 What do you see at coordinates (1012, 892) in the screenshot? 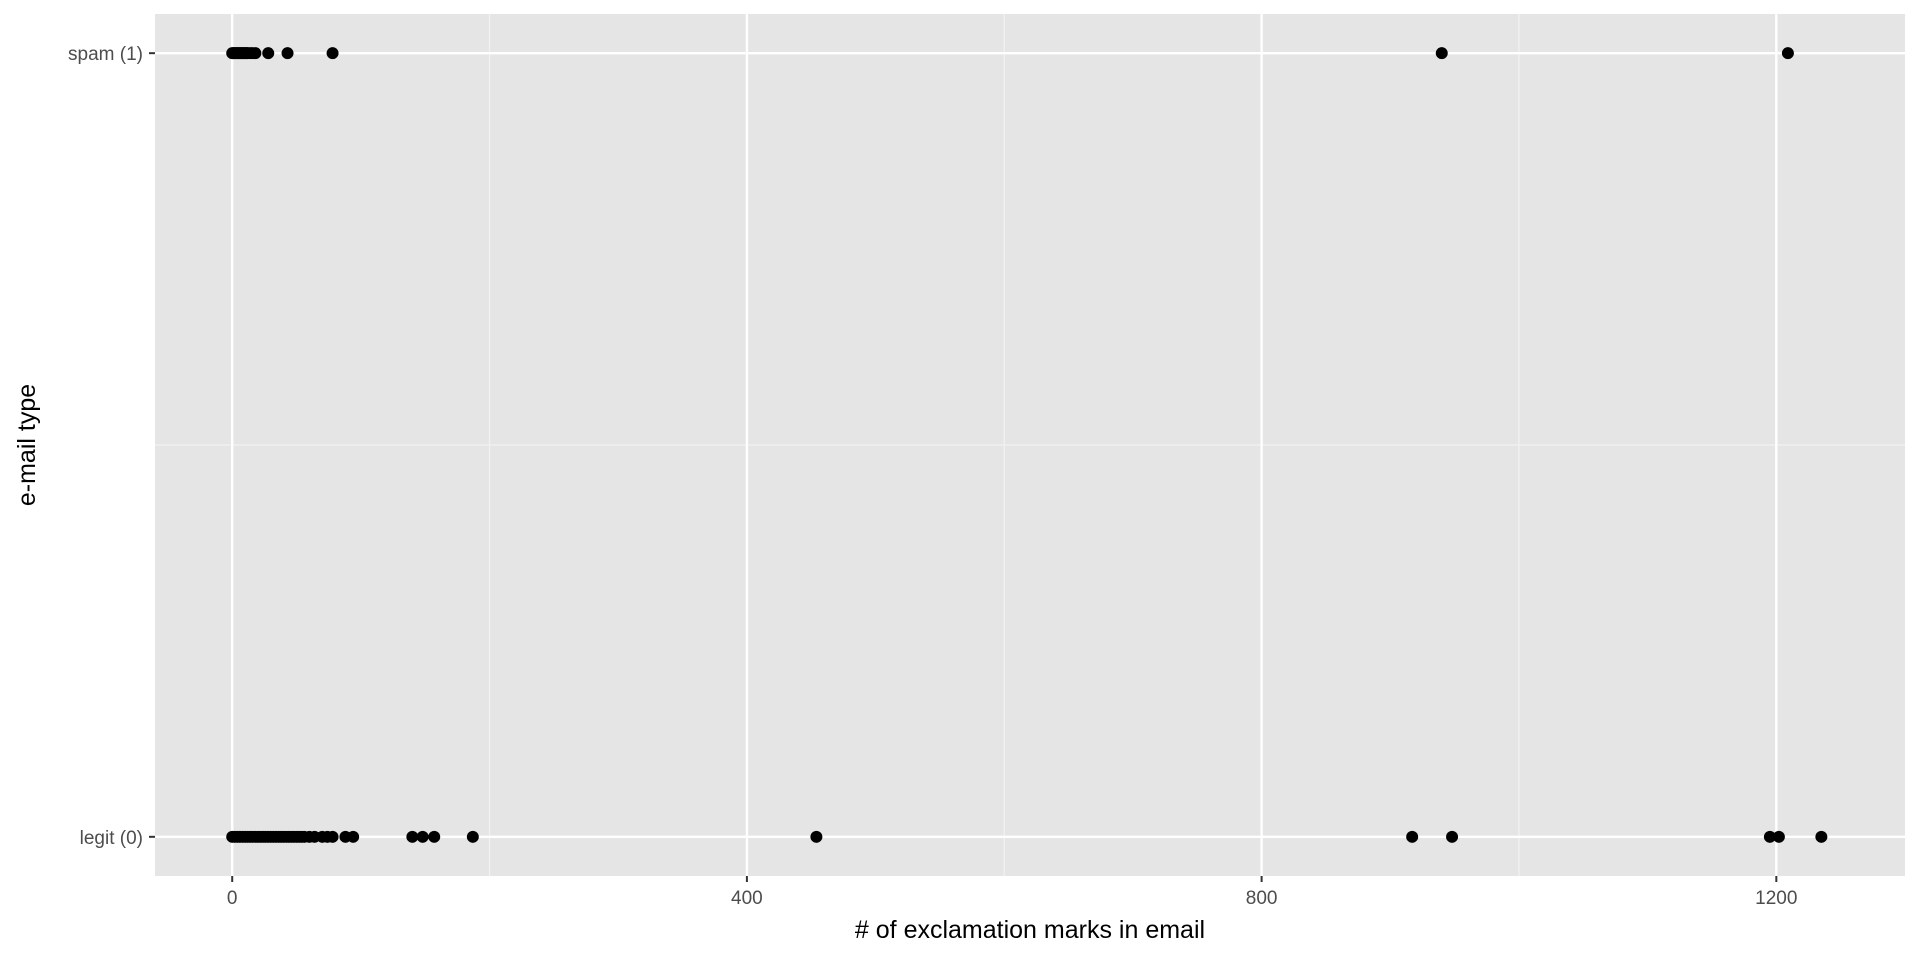
I see `x-axis-ticks: 0 400 800 1200` at bounding box center [1012, 892].